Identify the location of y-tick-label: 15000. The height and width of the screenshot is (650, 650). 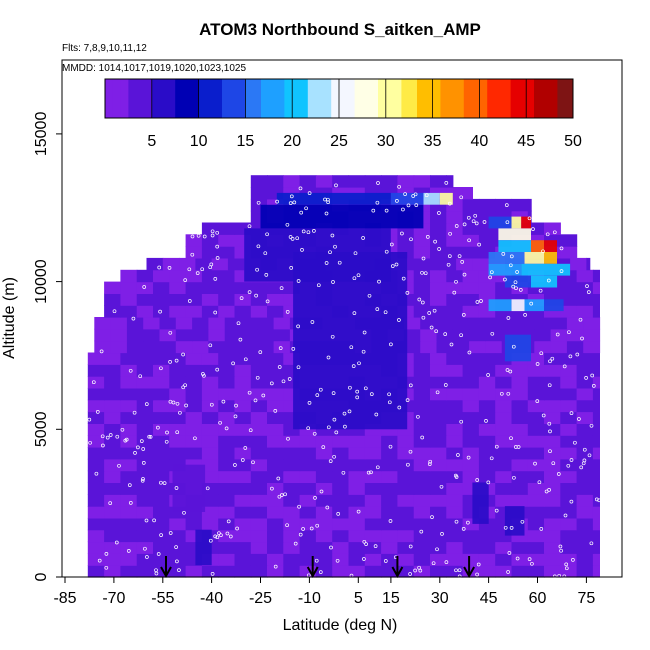
(41, 134).